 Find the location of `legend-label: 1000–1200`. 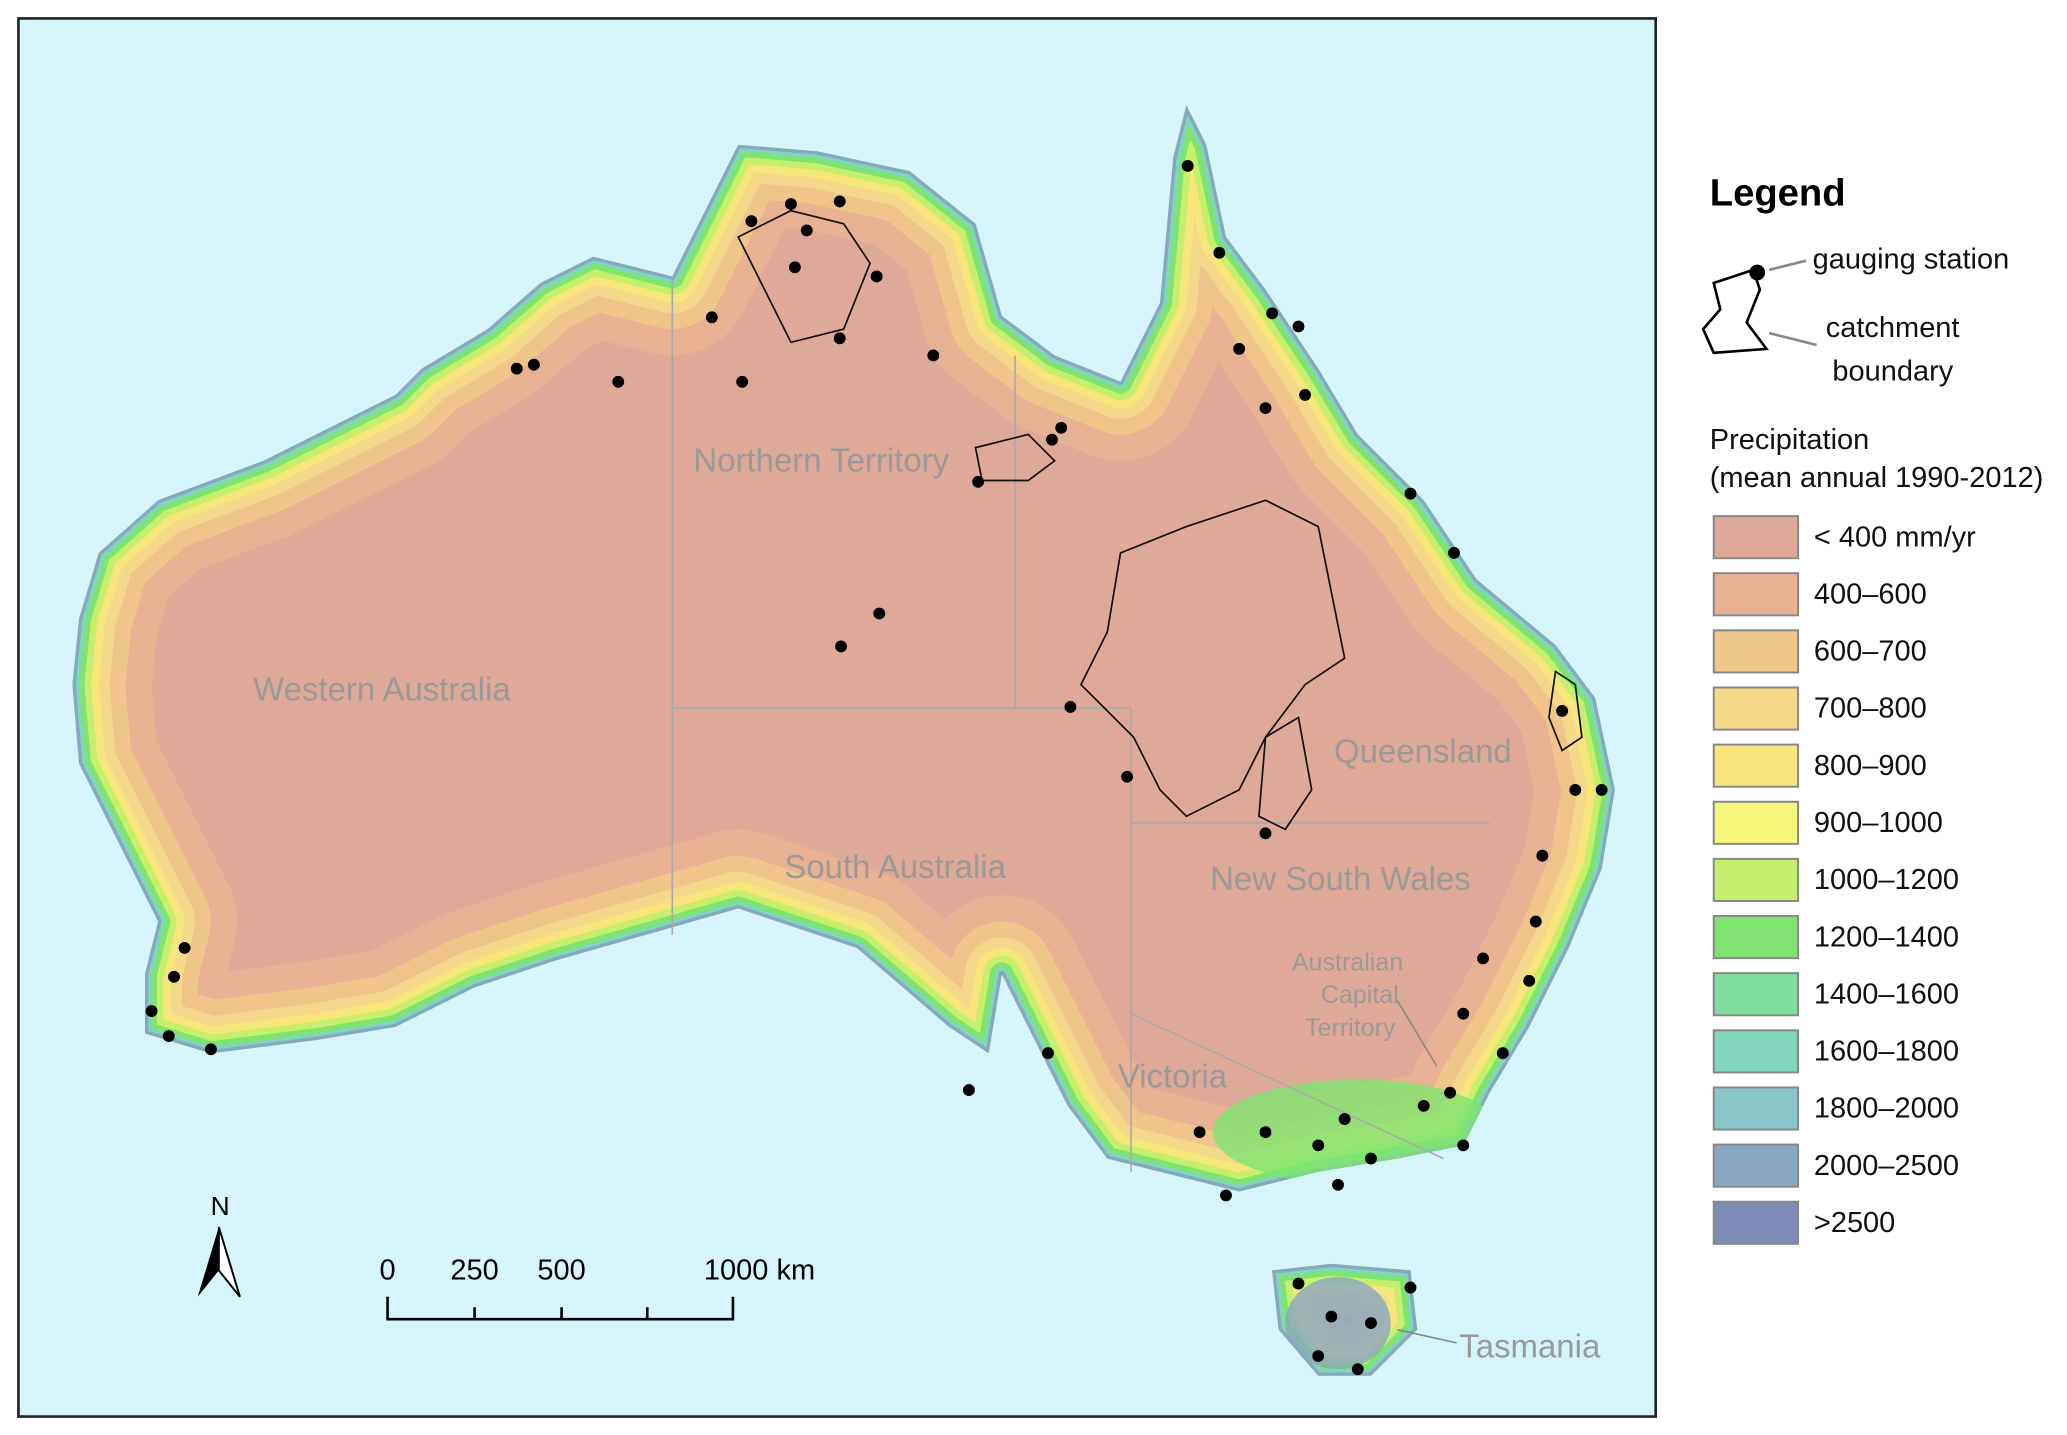

legend-label: 1000–1200 is located at coordinates (1886, 880).